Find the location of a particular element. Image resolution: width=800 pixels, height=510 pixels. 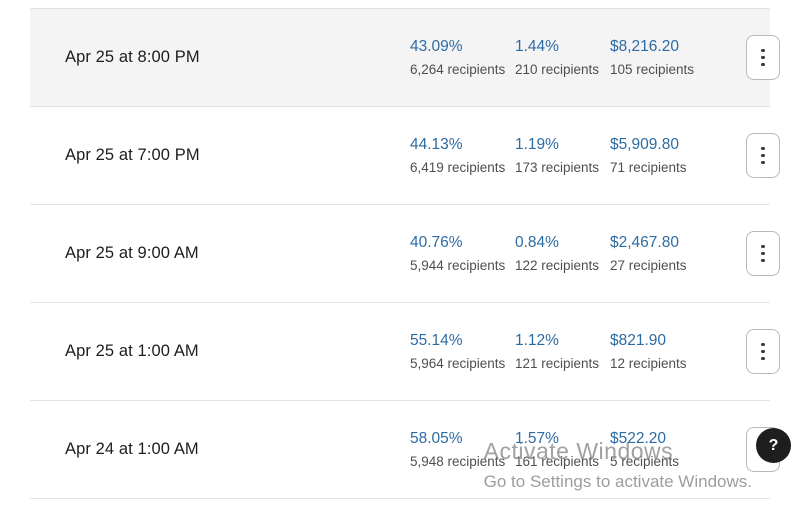

open-rate-cell: 55.14% 5,964 recipients is located at coordinates (462, 351).